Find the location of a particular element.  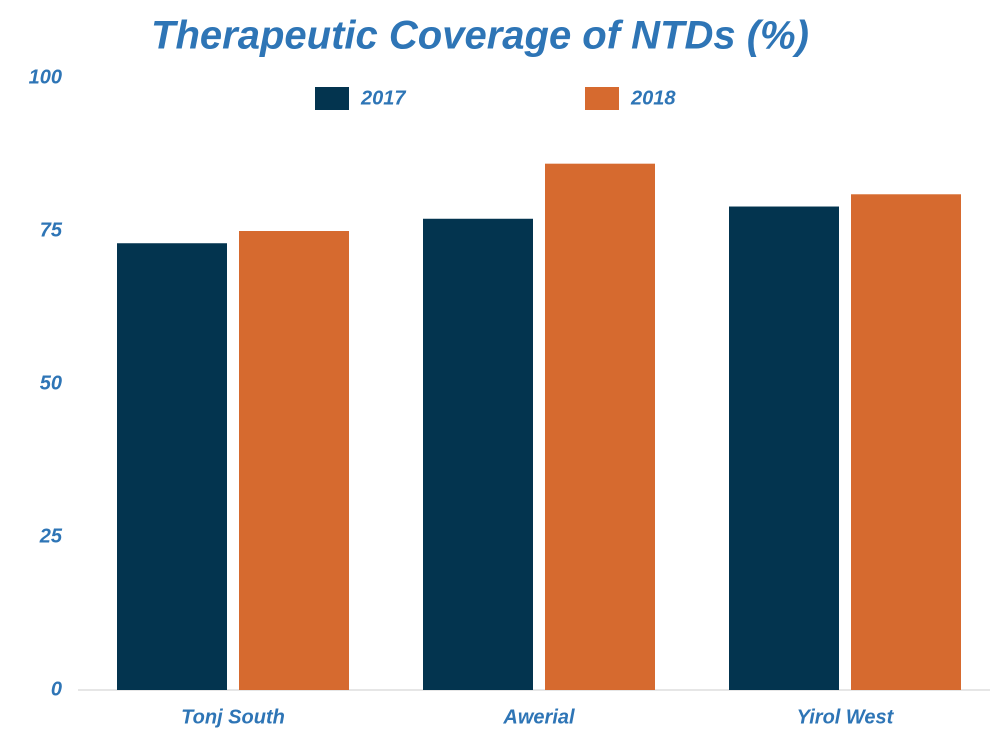

legend-label: 2017 is located at coordinates (383, 98).